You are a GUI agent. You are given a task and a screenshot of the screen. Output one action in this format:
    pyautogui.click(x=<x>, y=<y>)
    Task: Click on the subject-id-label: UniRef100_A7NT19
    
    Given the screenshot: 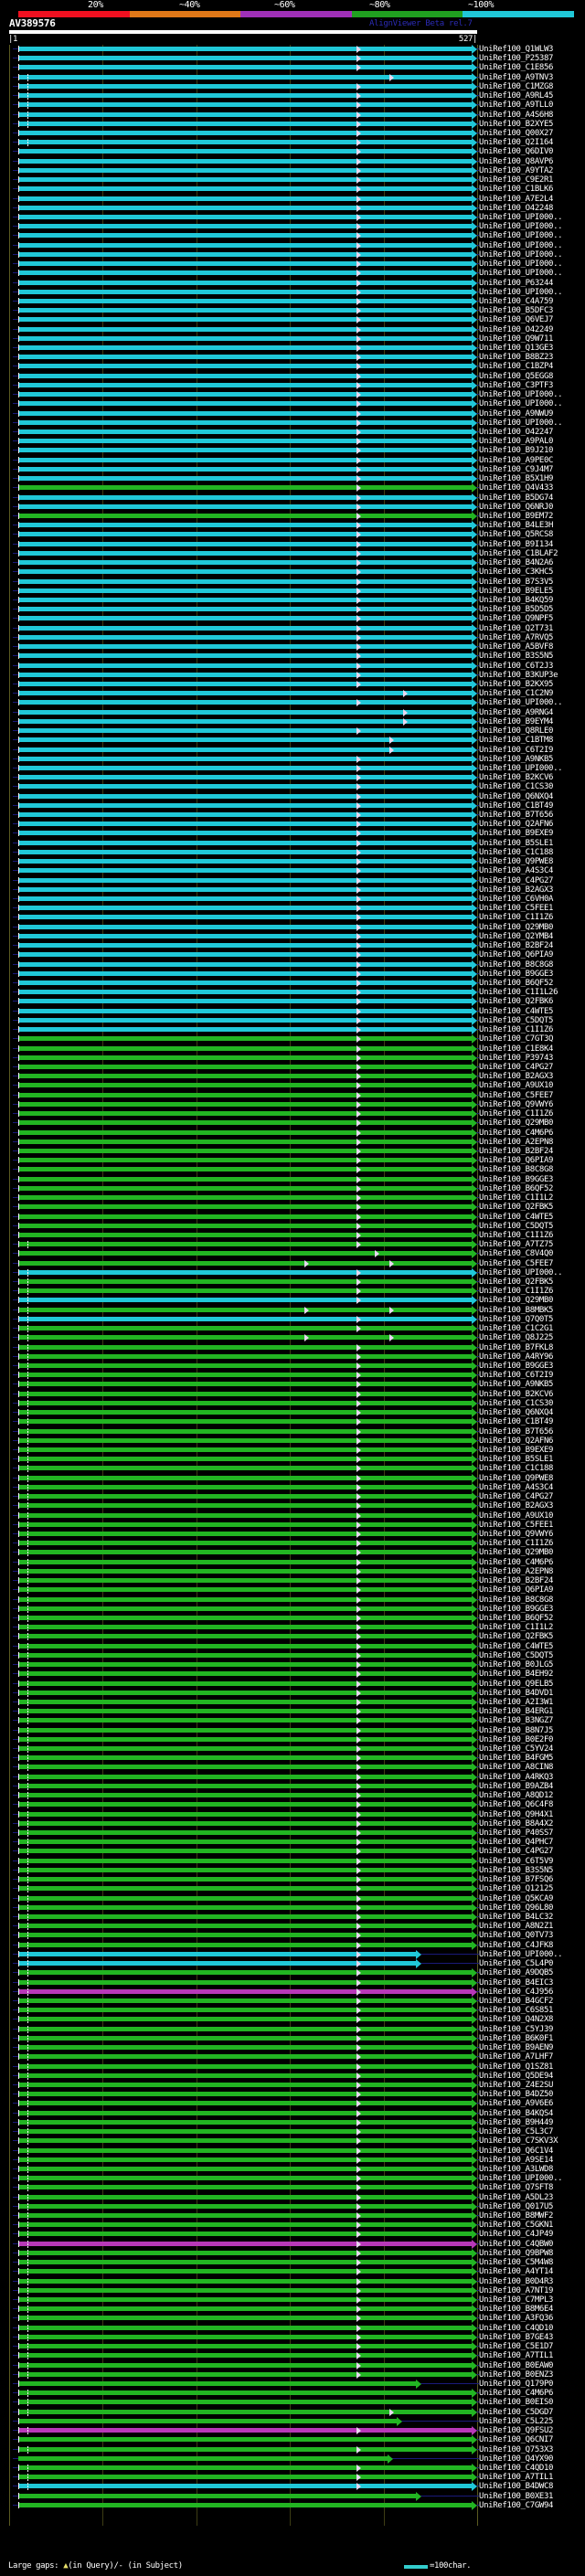 What is the action you would take?
    pyautogui.click(x=516, y=2290)
    